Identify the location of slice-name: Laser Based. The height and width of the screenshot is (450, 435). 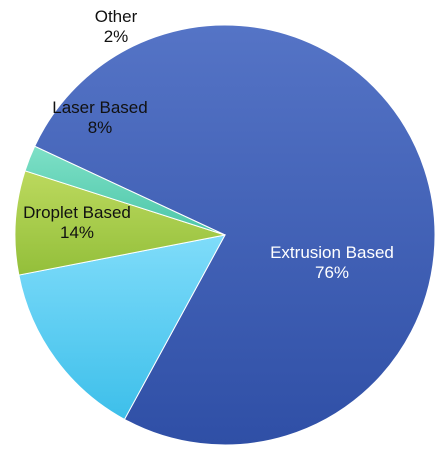
(99, 107).